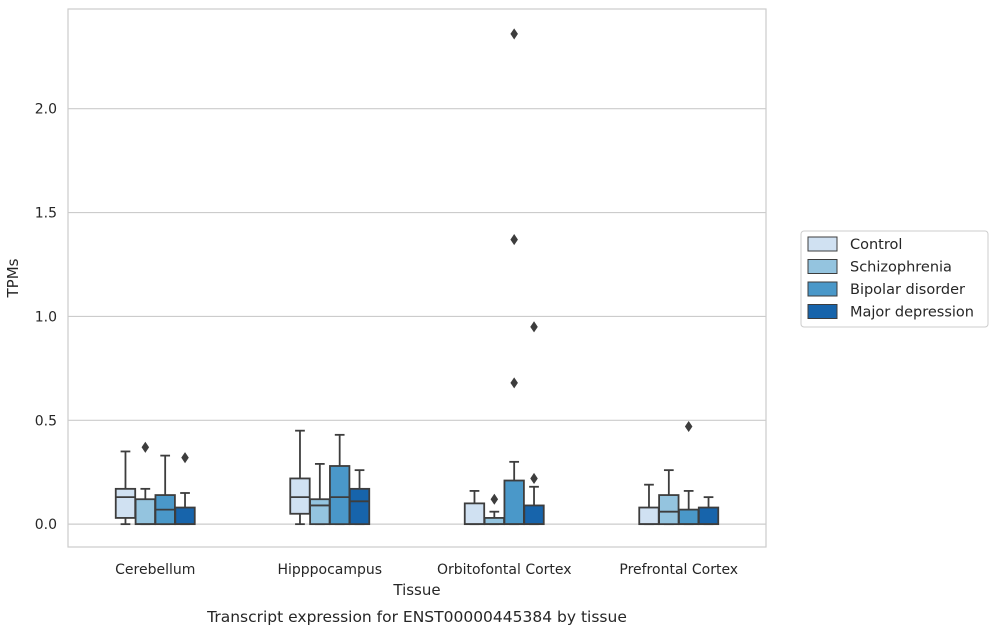 The width and height of the screenshot is (997, 638). What do you see at coordinates (504, 570) in the screenshot?
I see `x-tick-label: Orbitofontal Cortex` at bounding box center [504, 570].